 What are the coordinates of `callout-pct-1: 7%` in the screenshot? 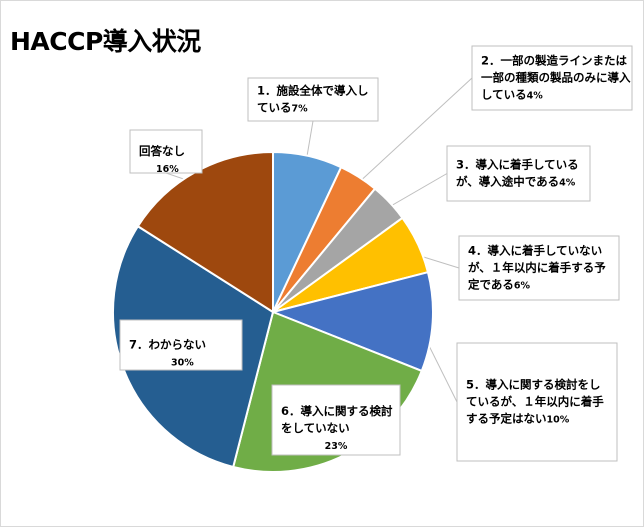 It's located at (300, 109).